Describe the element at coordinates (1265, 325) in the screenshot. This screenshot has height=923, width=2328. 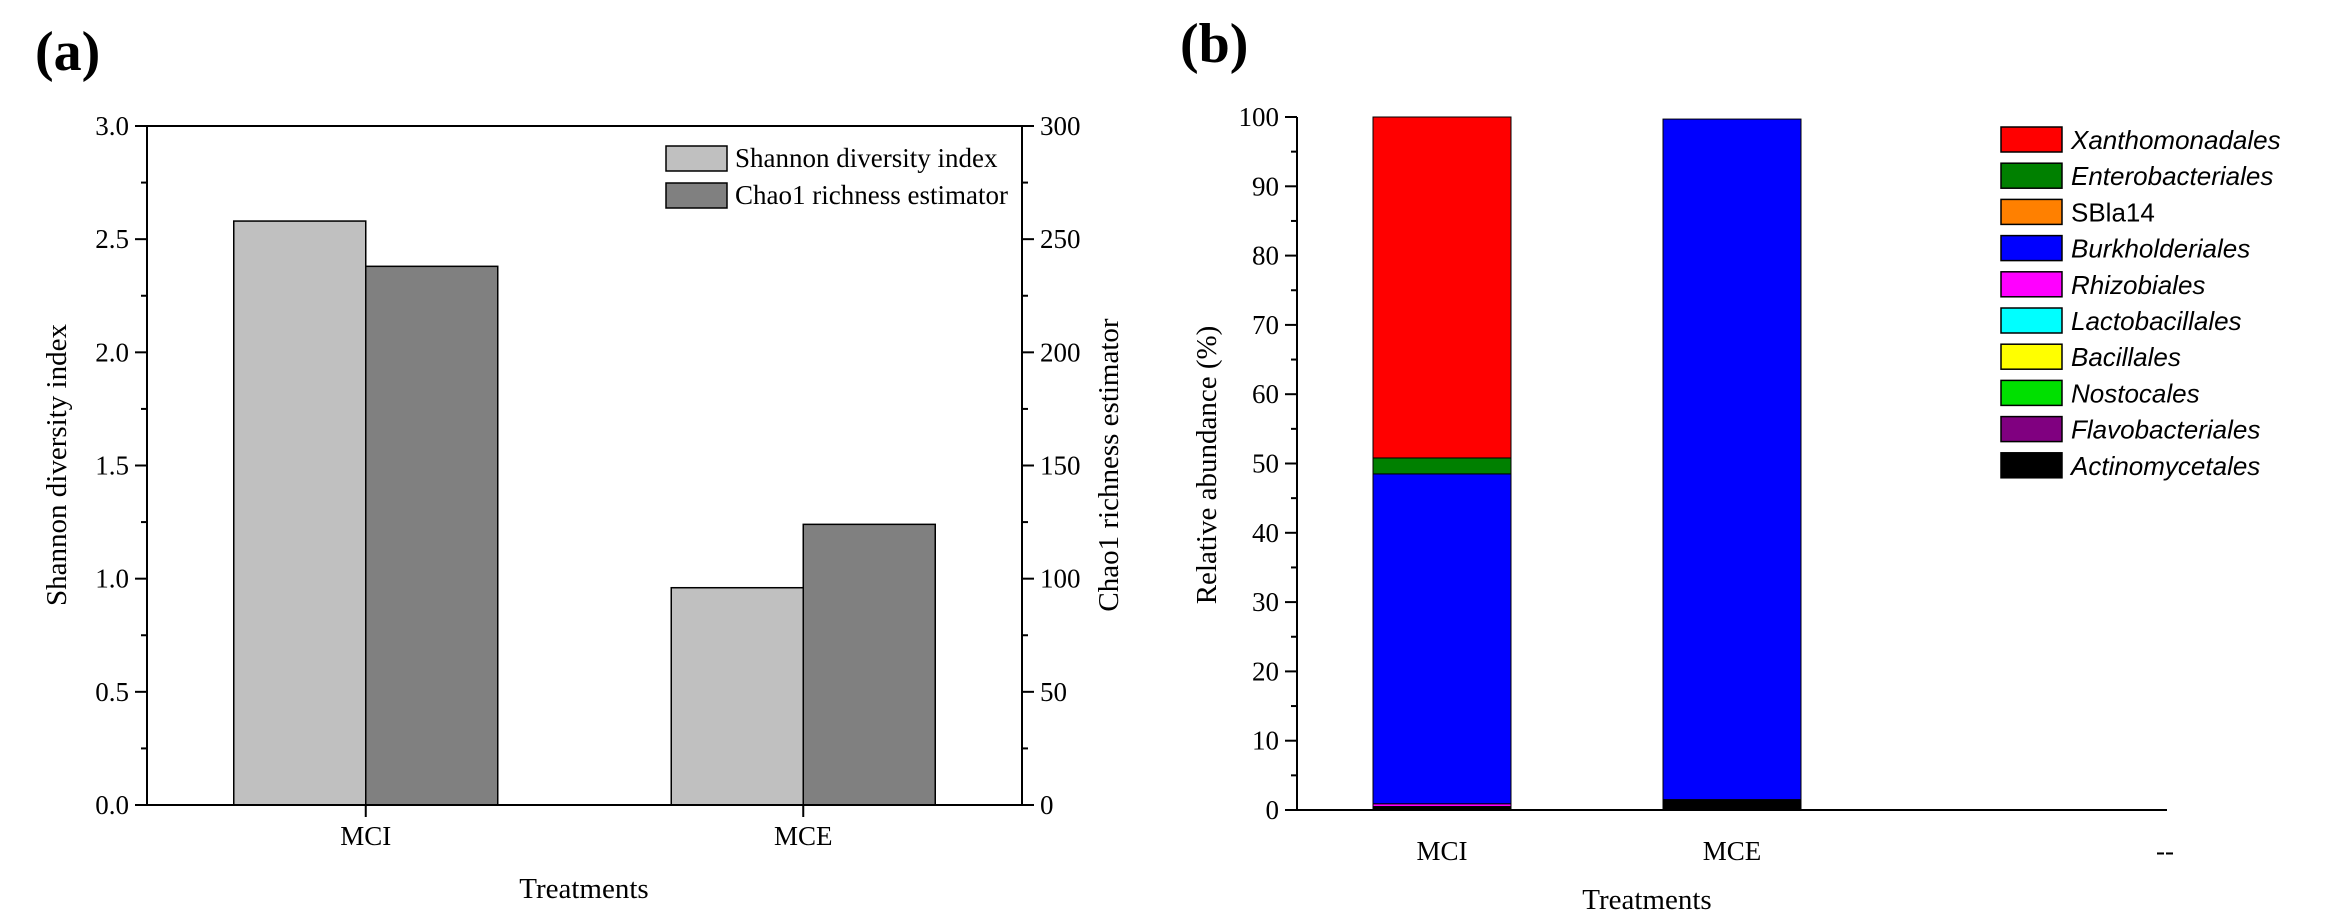
I see `y-tick-label: 70` at that location.